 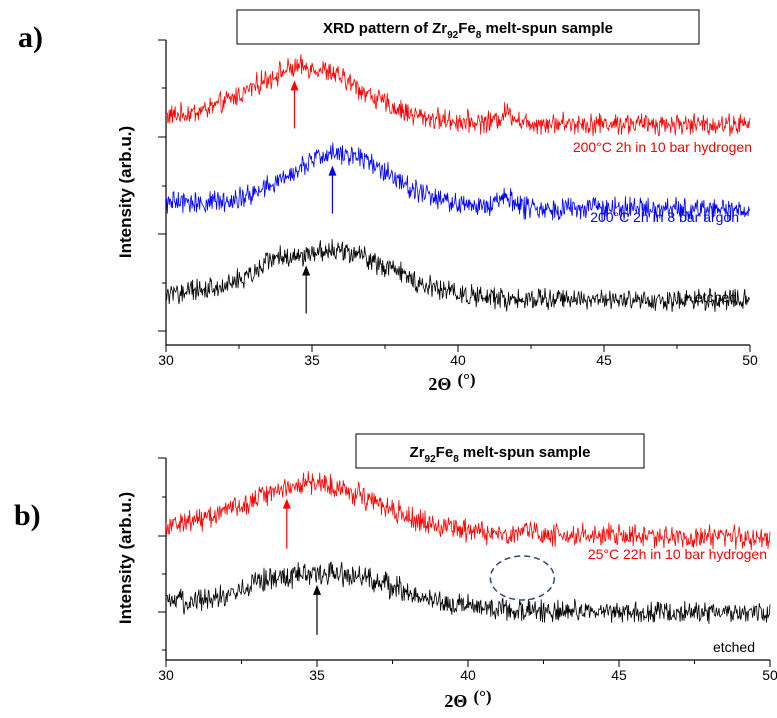 I want to click on panel-a-y-label: Intensity (arb.u.), so click(x=125, y=192).